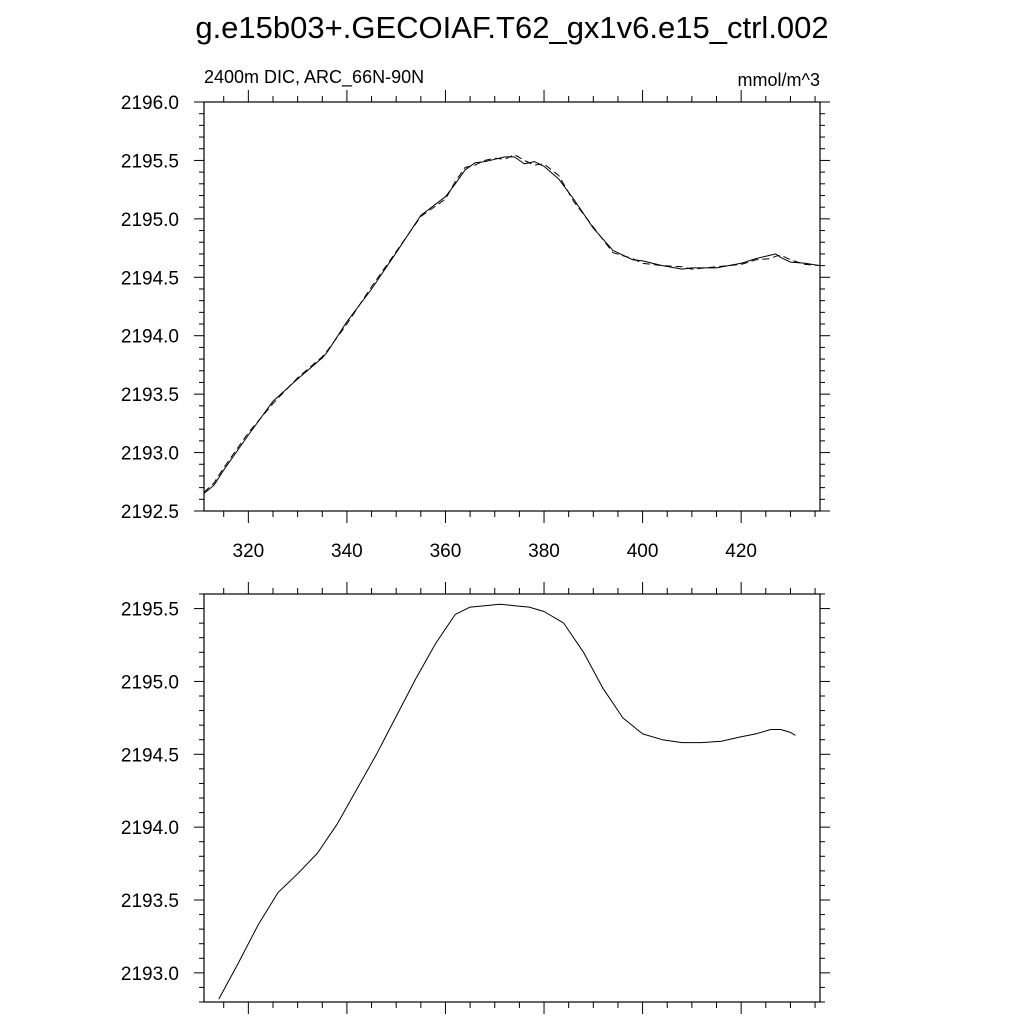  Describe the element at coordinates (314, 77) in the screenshot. I see `variable-subtitle: 2400m DIC, ARC_66N-90N` at that location.